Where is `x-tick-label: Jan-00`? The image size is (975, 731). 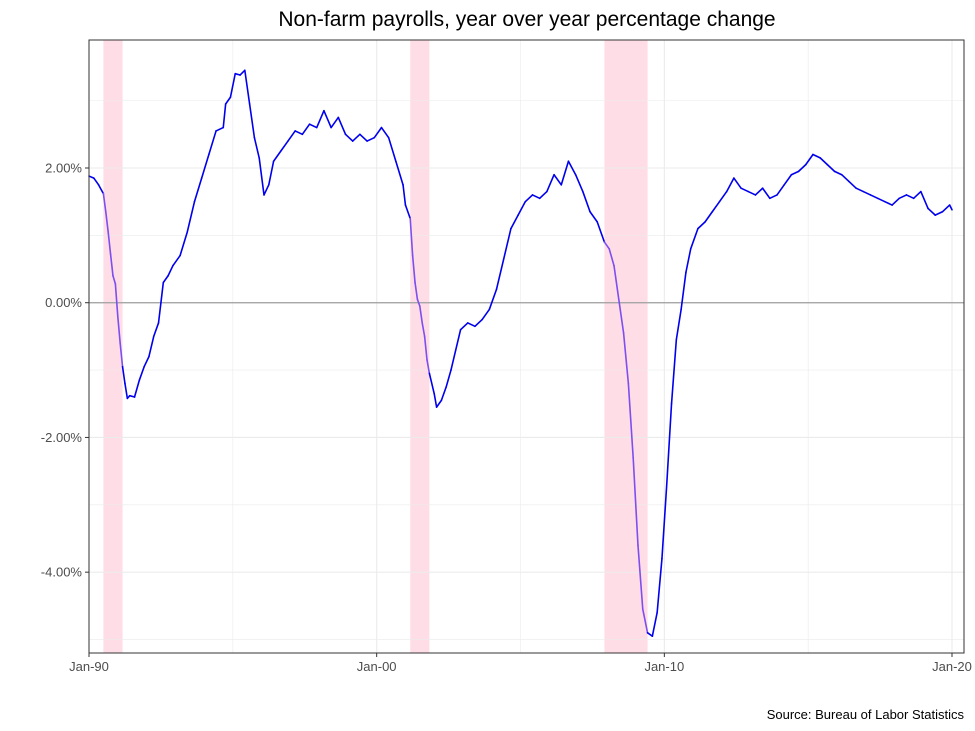
x-tick-label: Jan-00 is located at coordinates (377, 666).